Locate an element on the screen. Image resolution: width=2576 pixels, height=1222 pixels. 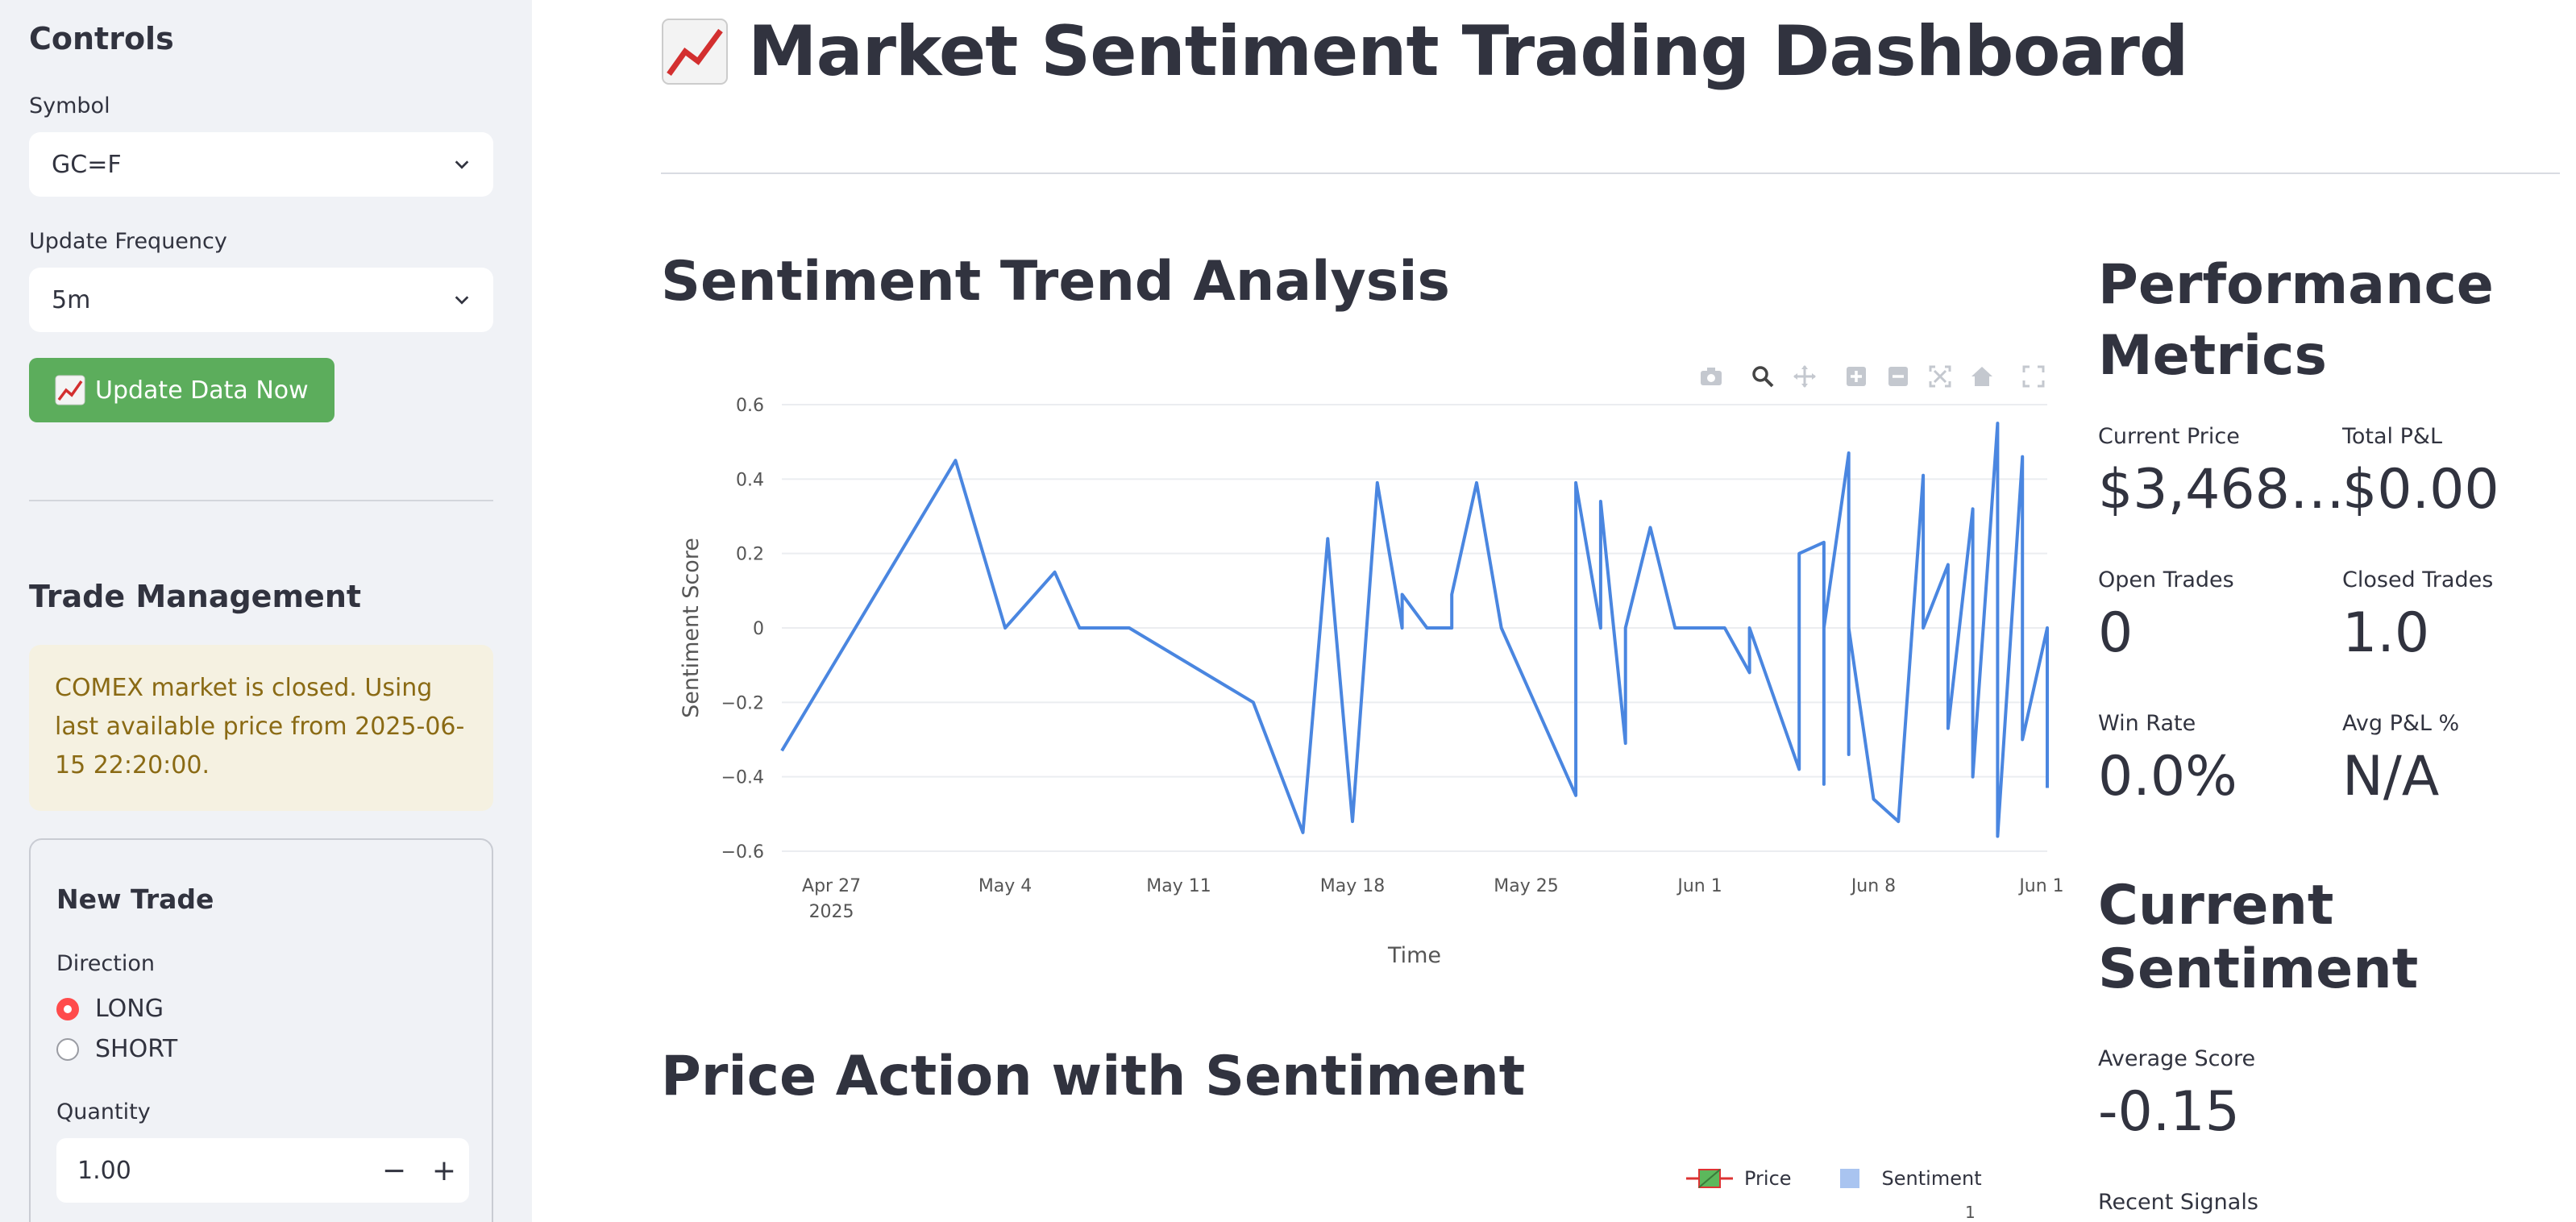
y-tick-label: 0.4 is located at coordinates (750, 480).